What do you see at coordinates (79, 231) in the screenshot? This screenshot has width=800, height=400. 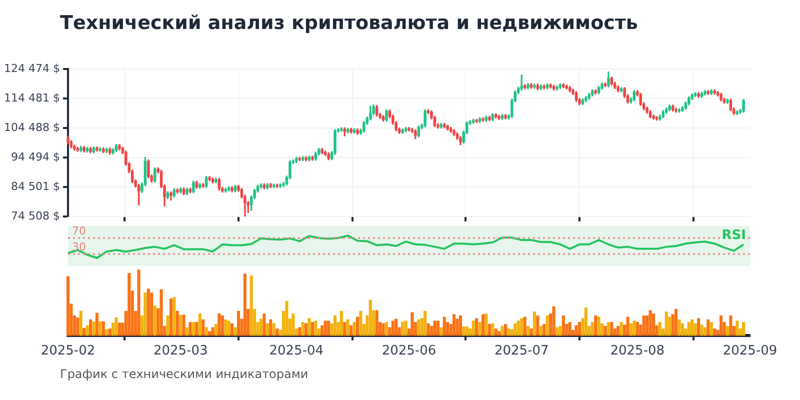 I see `ref-line-label: 70` at bounding box center [79, 231].